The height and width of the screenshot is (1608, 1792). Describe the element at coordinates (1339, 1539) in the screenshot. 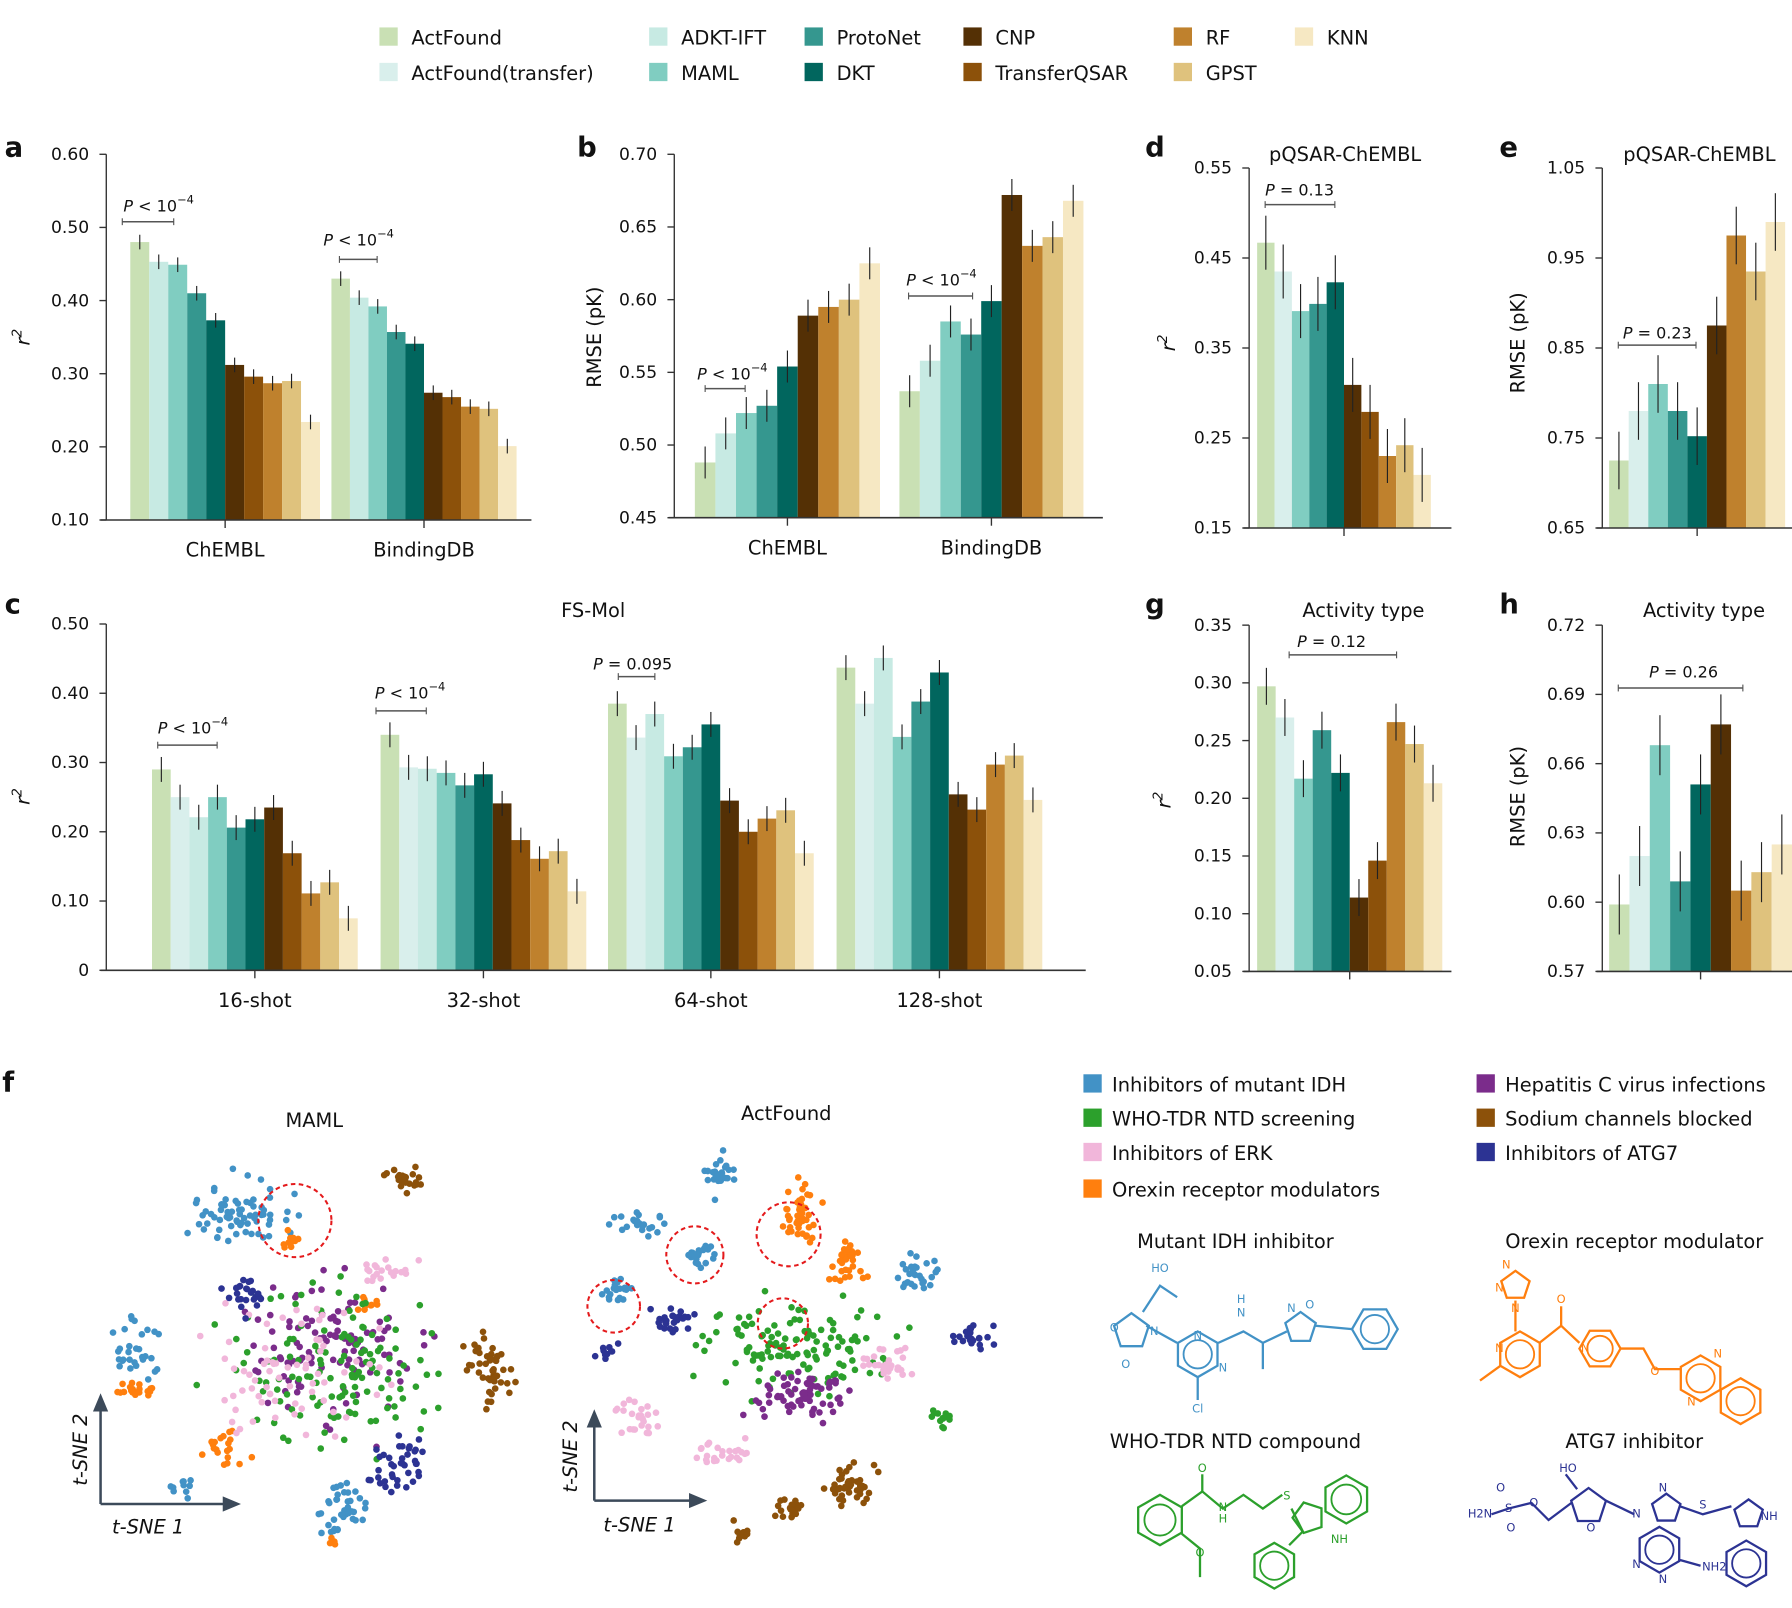

I see `atom-label: NH` at that location.